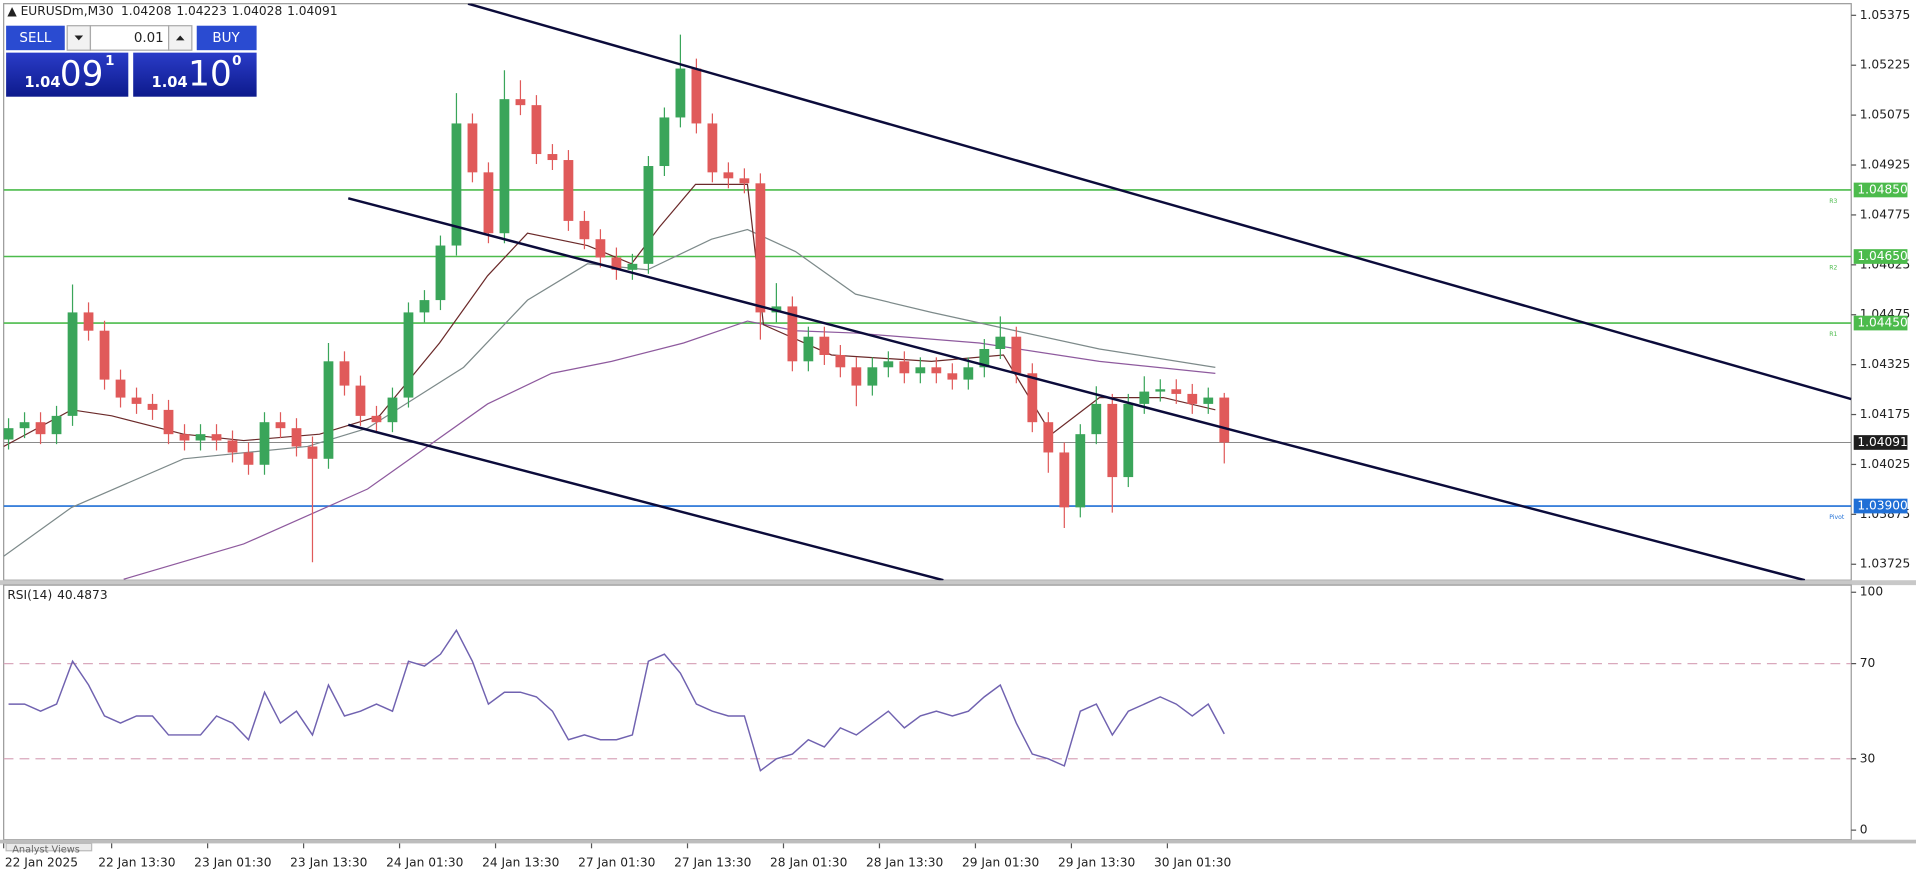  What do you see at coordinates (1885, 214) in the screenshot?
I see `y-tick-label: 1.04775` at bounding box center [1885, 214].